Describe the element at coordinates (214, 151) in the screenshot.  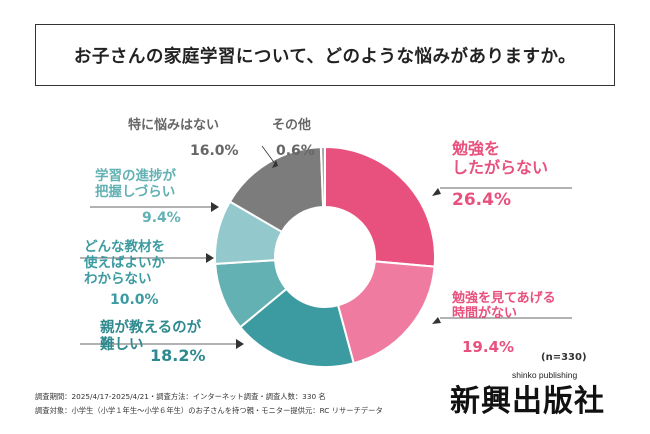
I see `slice-value-6: 16.0%` at that location.